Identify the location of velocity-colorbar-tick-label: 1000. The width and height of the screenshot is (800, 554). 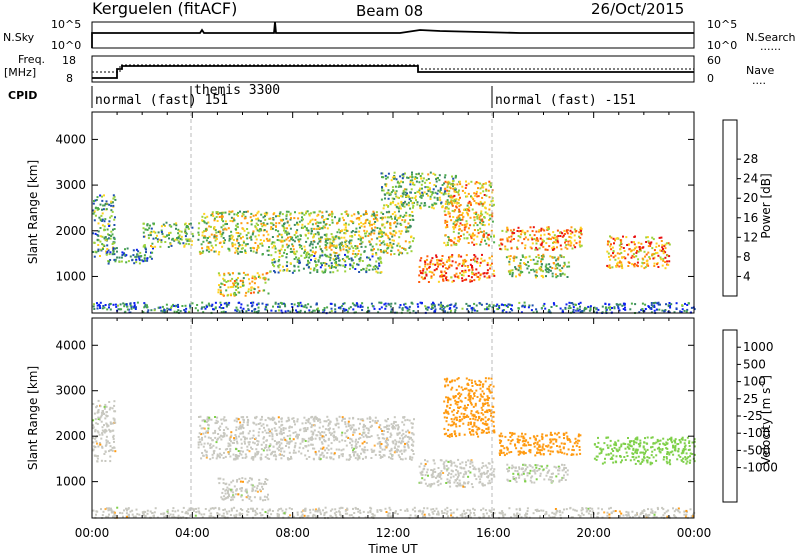
(758, 347).